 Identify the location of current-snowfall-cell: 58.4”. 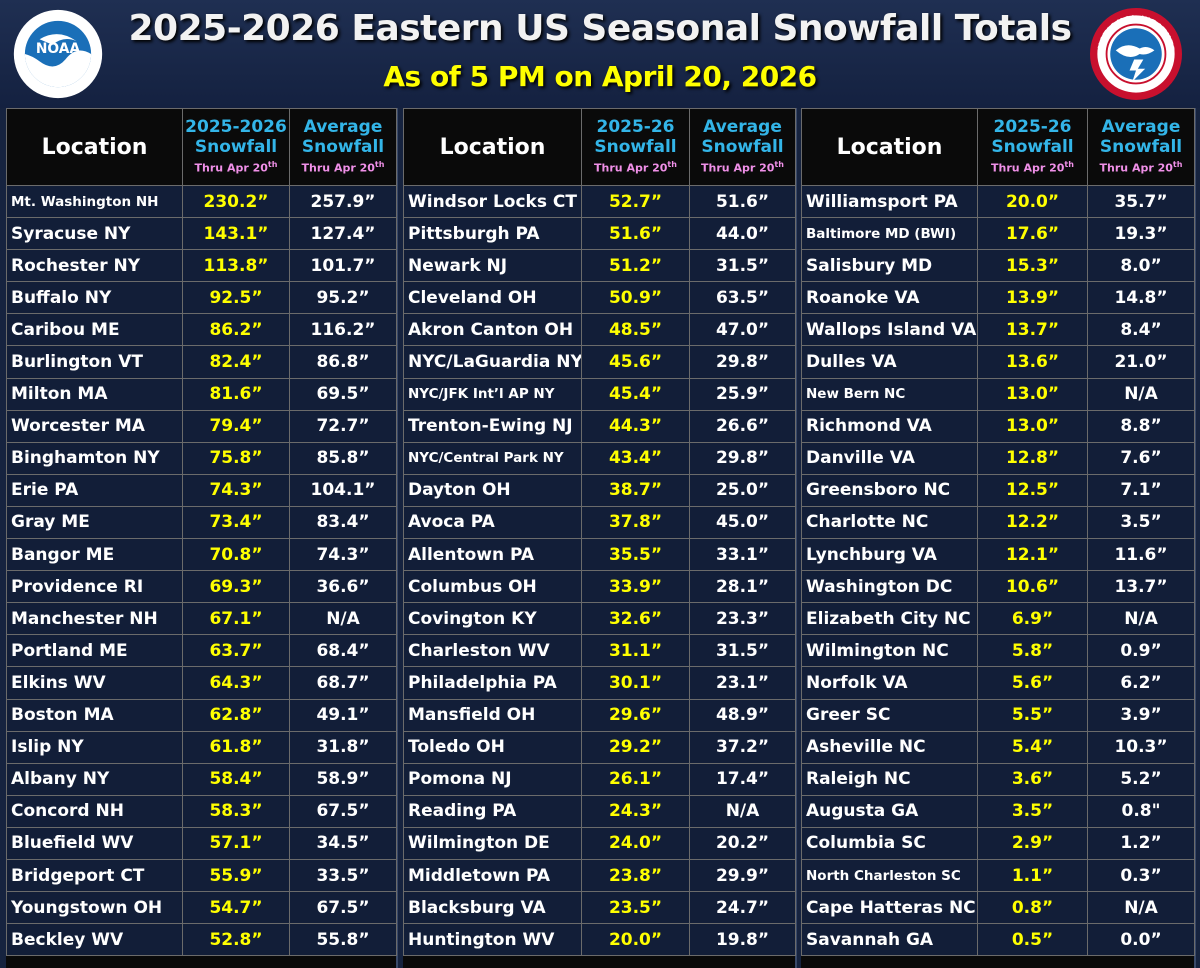
(236, 779).